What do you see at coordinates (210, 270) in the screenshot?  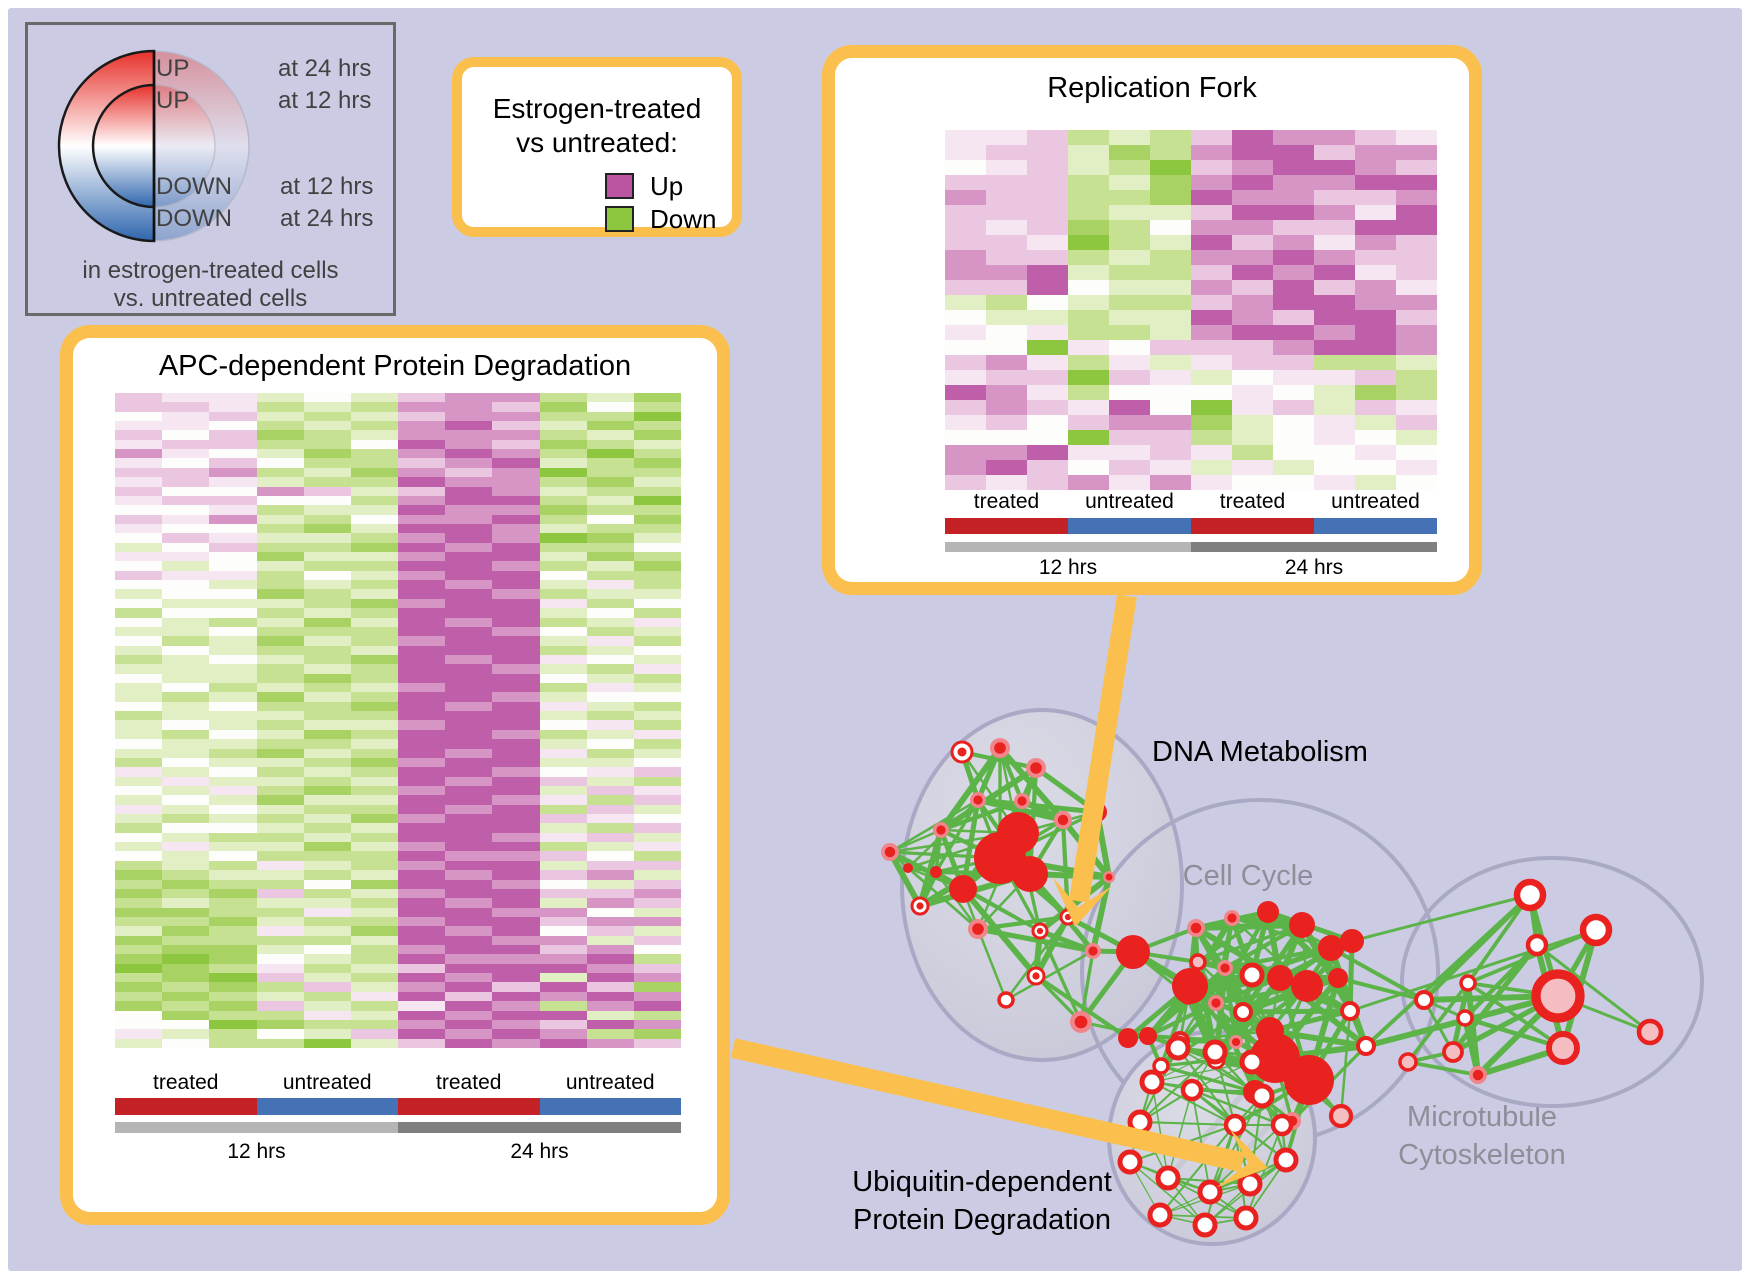 I see `updown-footer-line1: in estrogen-treated cells` at bounding box center [210, 270].